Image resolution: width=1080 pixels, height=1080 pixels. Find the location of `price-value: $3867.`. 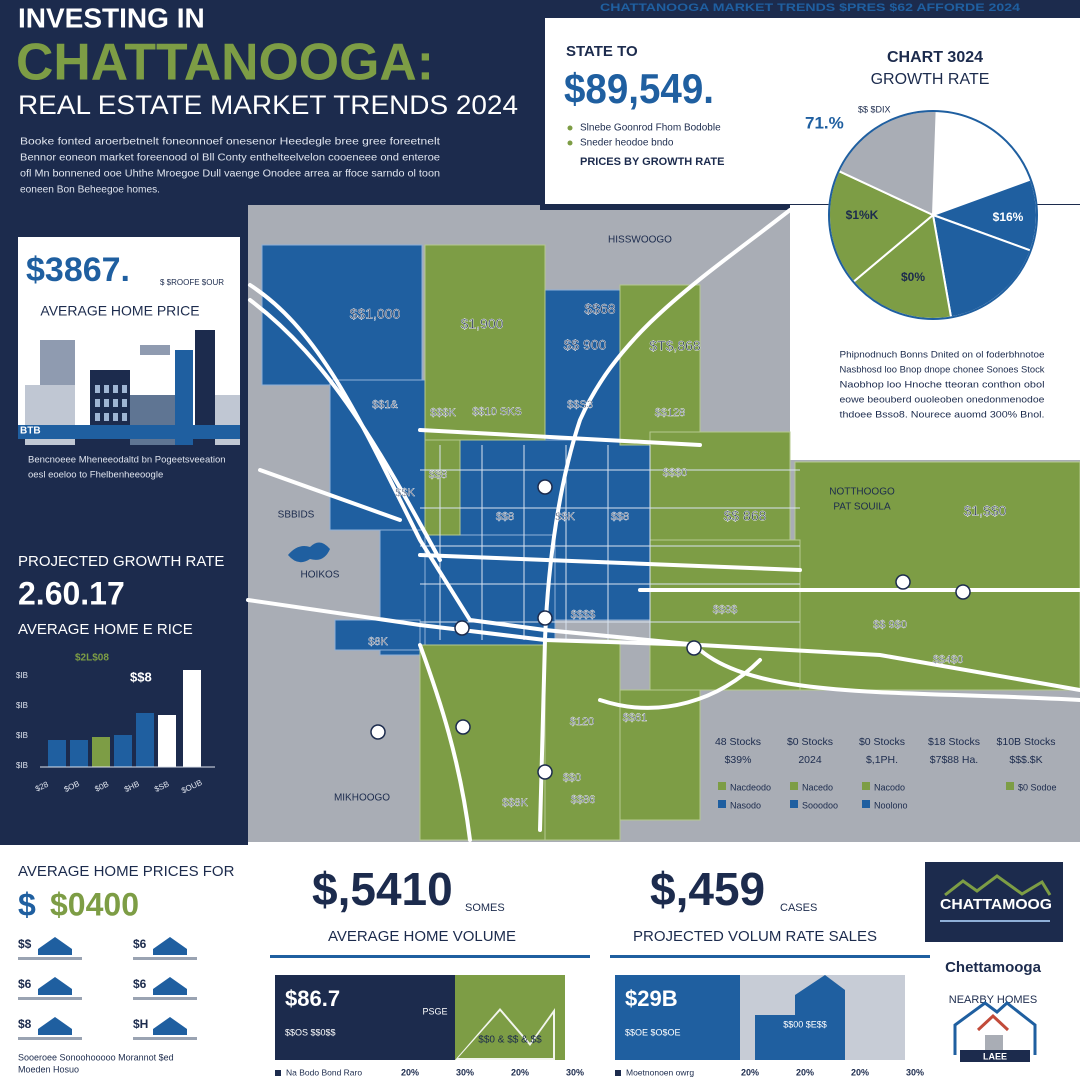

price-value: $3867. is located at coordinates (78, 270).